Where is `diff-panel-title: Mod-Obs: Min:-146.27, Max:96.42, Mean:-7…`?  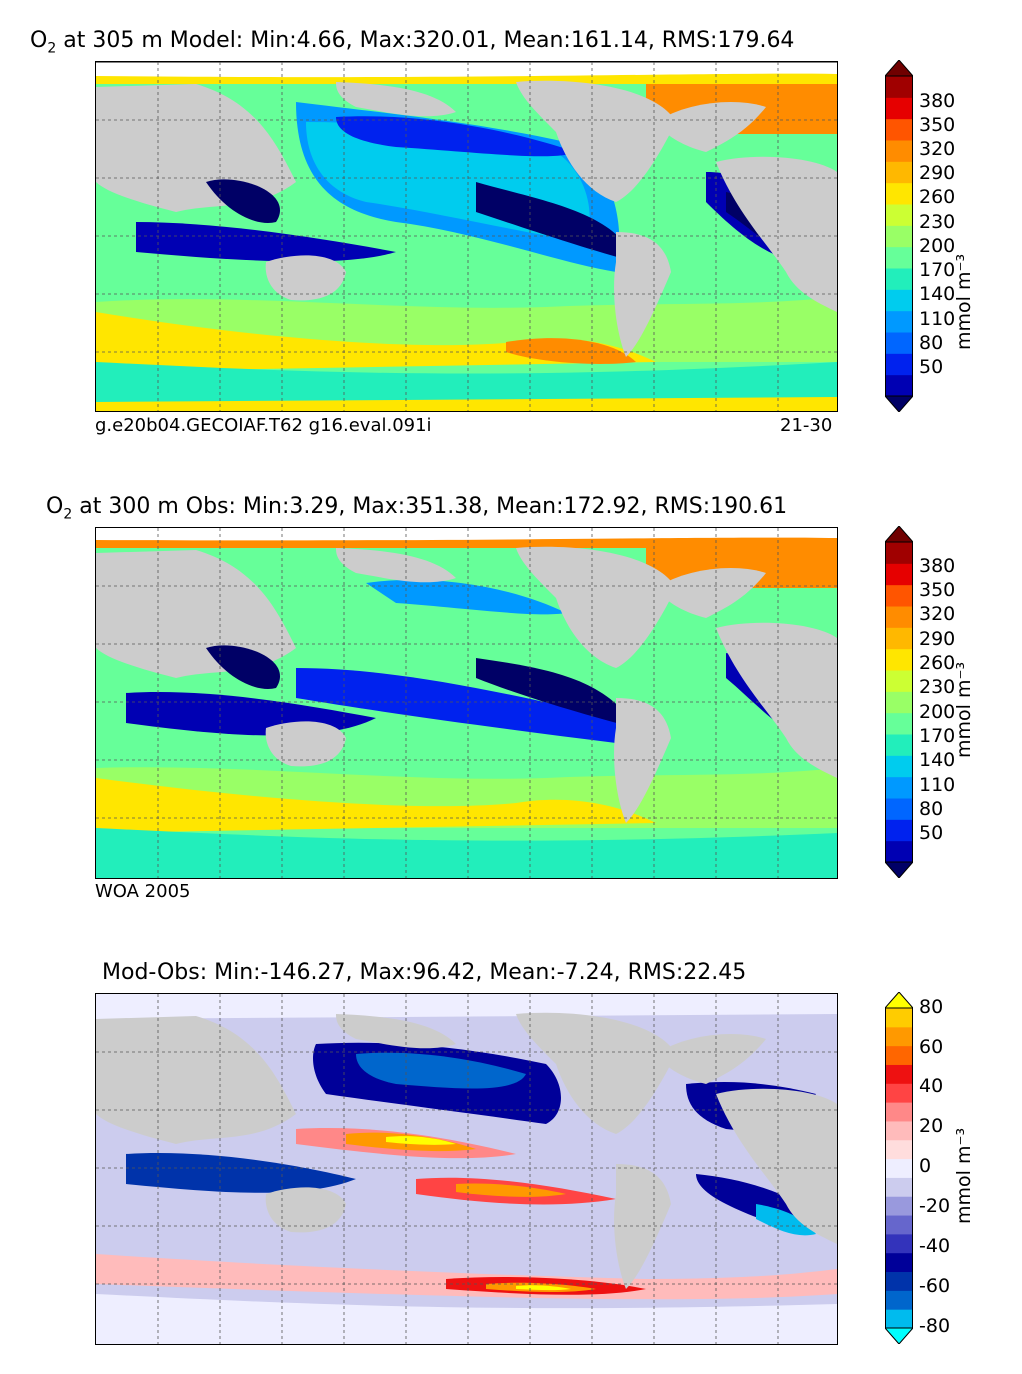
diff-panel-title: Mod-Obs: Min:-146.27, Max:96.42, Mean:-7… is located at coordinates (424, 972).